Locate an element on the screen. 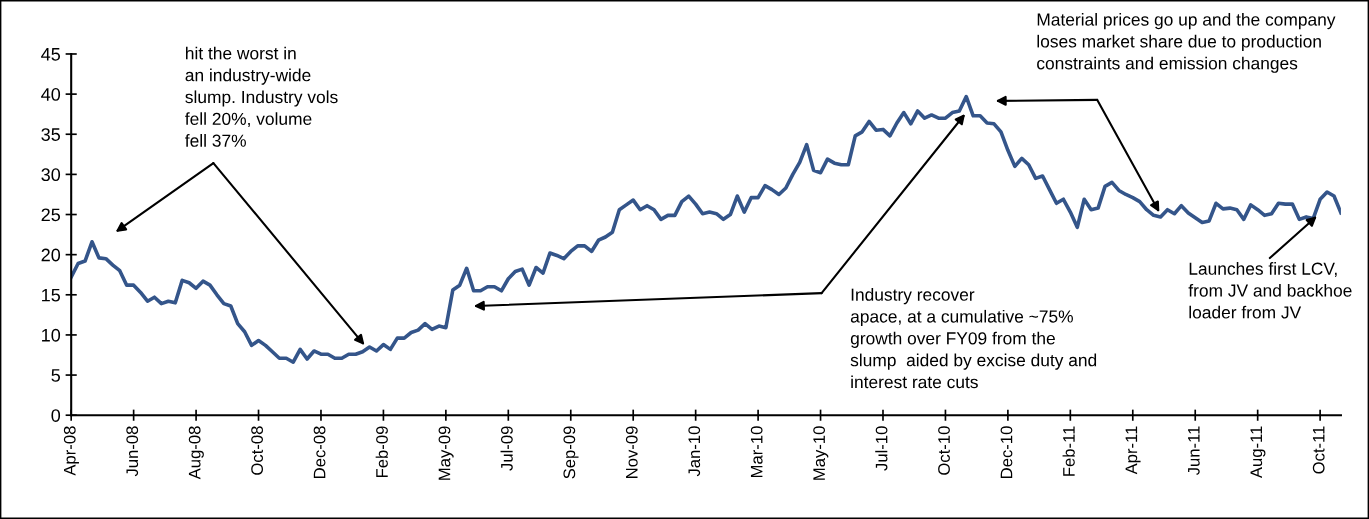 The image size is (1369, 519). x-tick-label: May-09 is located at coordinates (446, 453).